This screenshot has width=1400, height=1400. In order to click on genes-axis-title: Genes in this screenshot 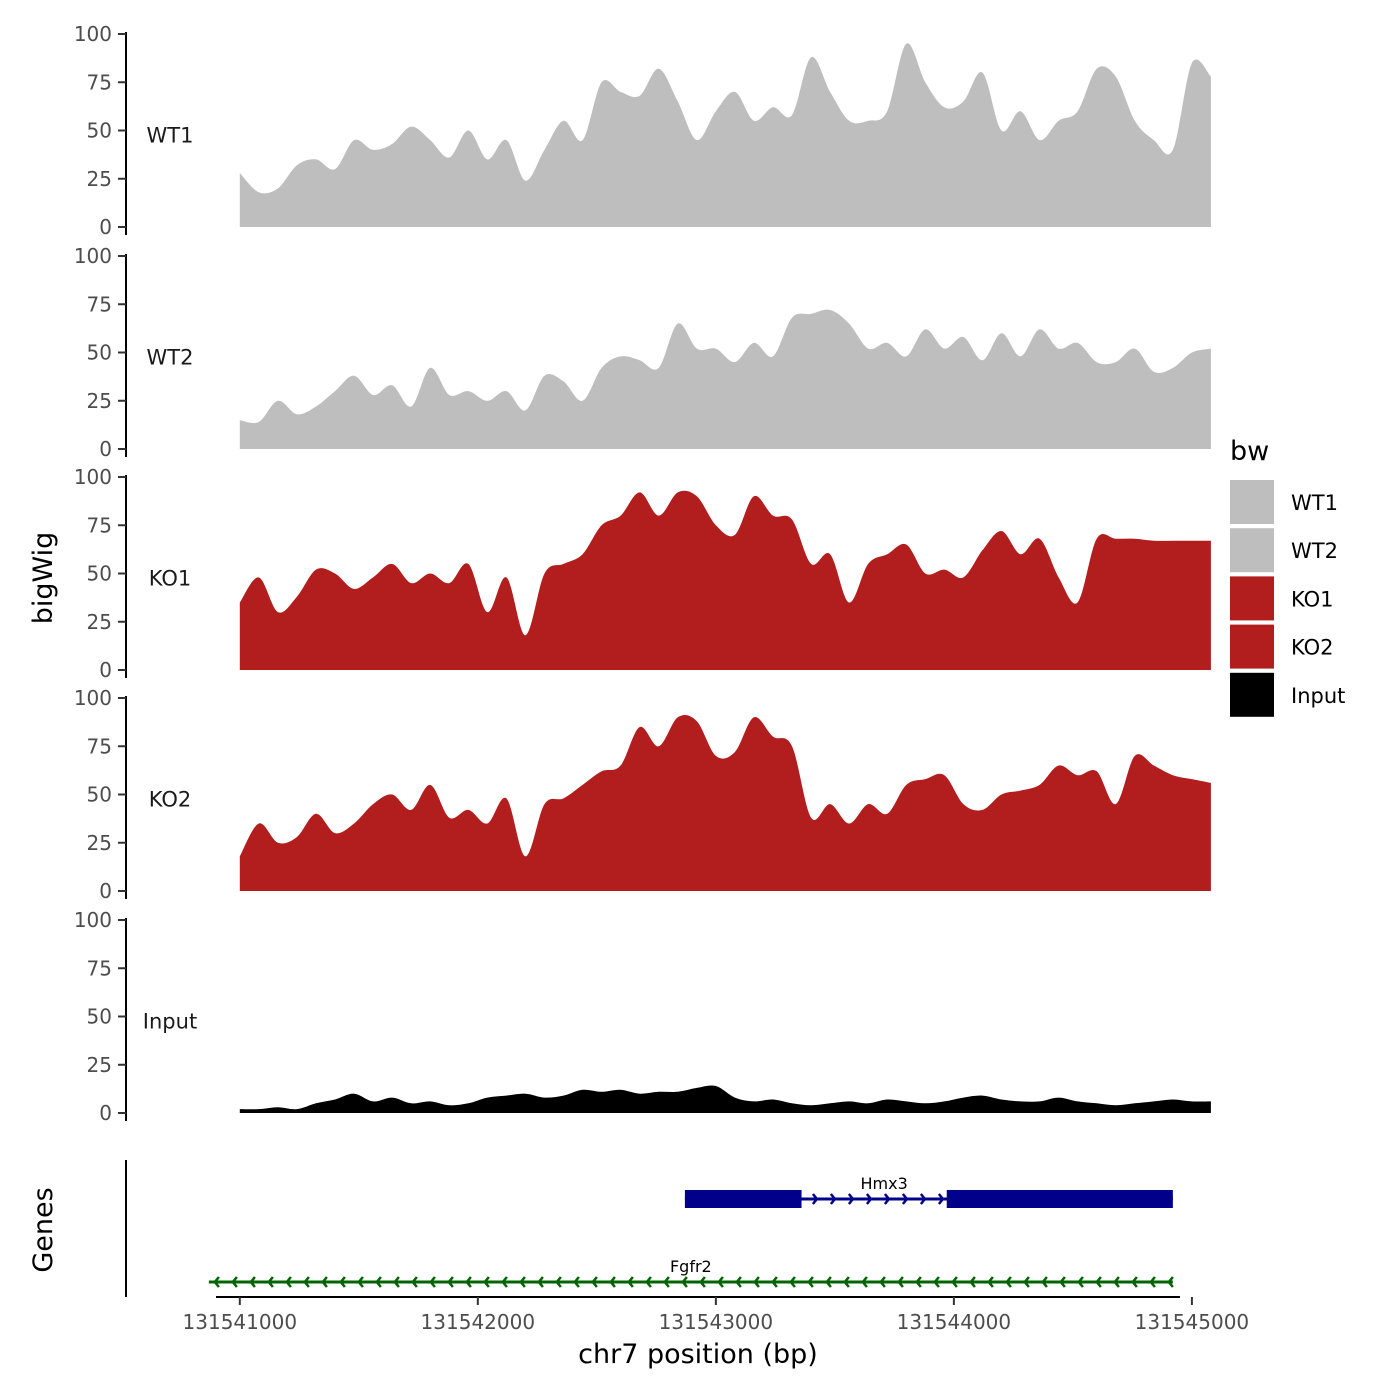, I will do `click(43, 1229)`.